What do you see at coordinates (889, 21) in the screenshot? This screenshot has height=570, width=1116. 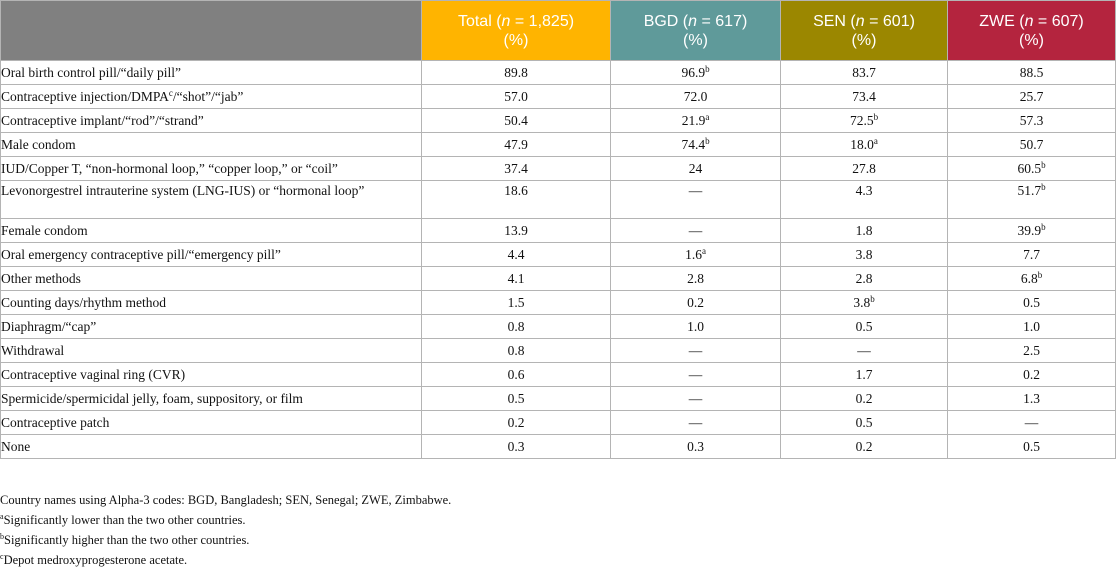 I see `header-sen-count: = 601)` at bounding box center [889, 21].